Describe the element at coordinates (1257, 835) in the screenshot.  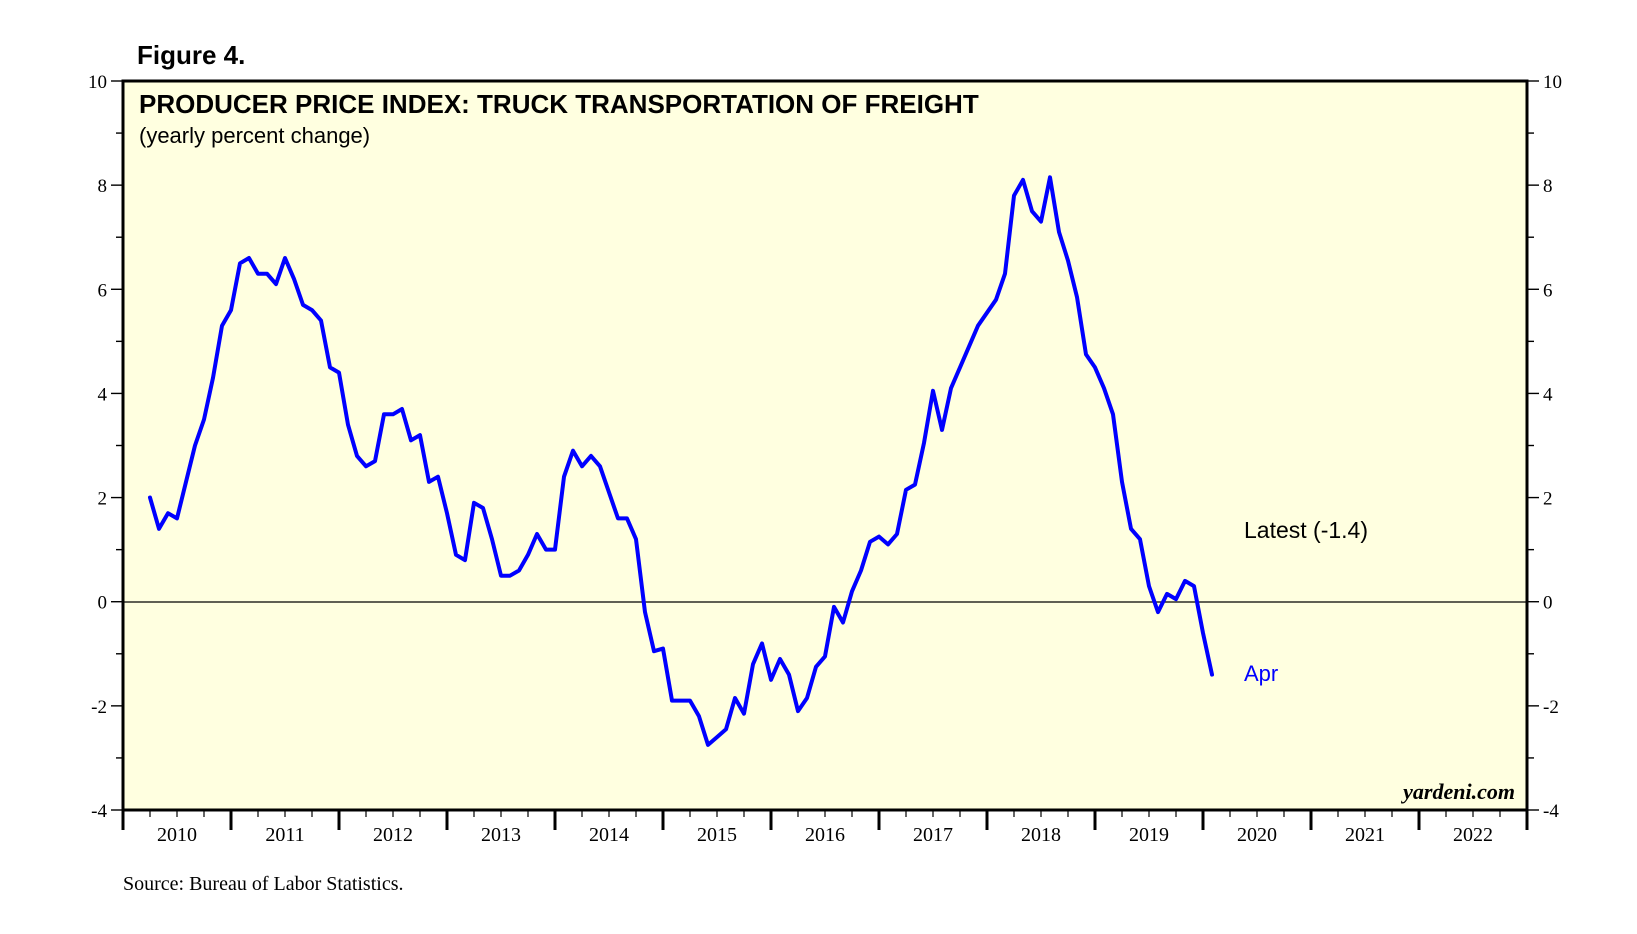
I see `x-tick-label: 2020` at that location.